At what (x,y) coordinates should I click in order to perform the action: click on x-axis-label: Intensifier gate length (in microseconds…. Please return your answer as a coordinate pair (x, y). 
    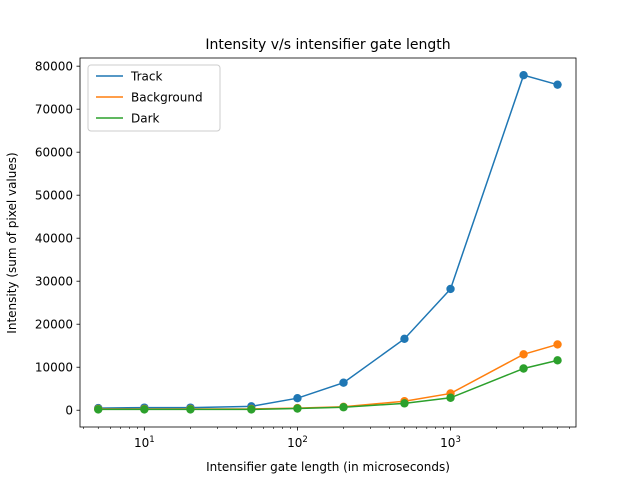
    Looking at the image, I should click on (328, 467).